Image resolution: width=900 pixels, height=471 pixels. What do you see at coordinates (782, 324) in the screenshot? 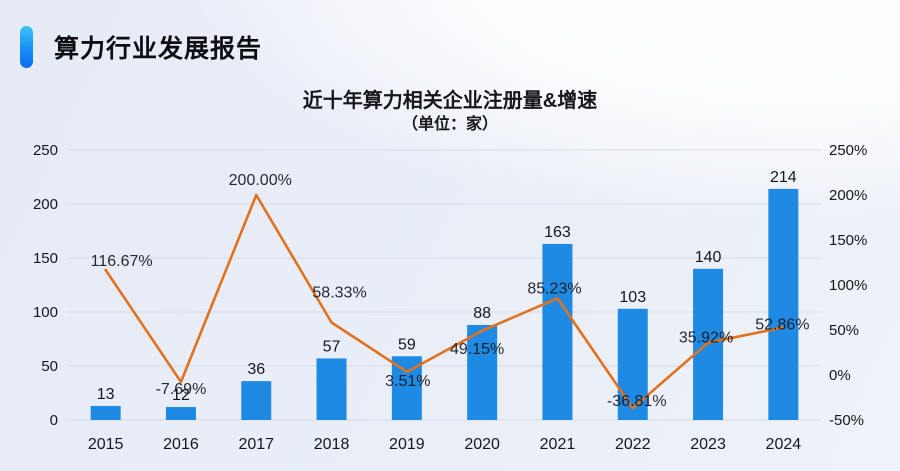
I see `growth-point-label: 52.86%` at bounding box center [782, 324].